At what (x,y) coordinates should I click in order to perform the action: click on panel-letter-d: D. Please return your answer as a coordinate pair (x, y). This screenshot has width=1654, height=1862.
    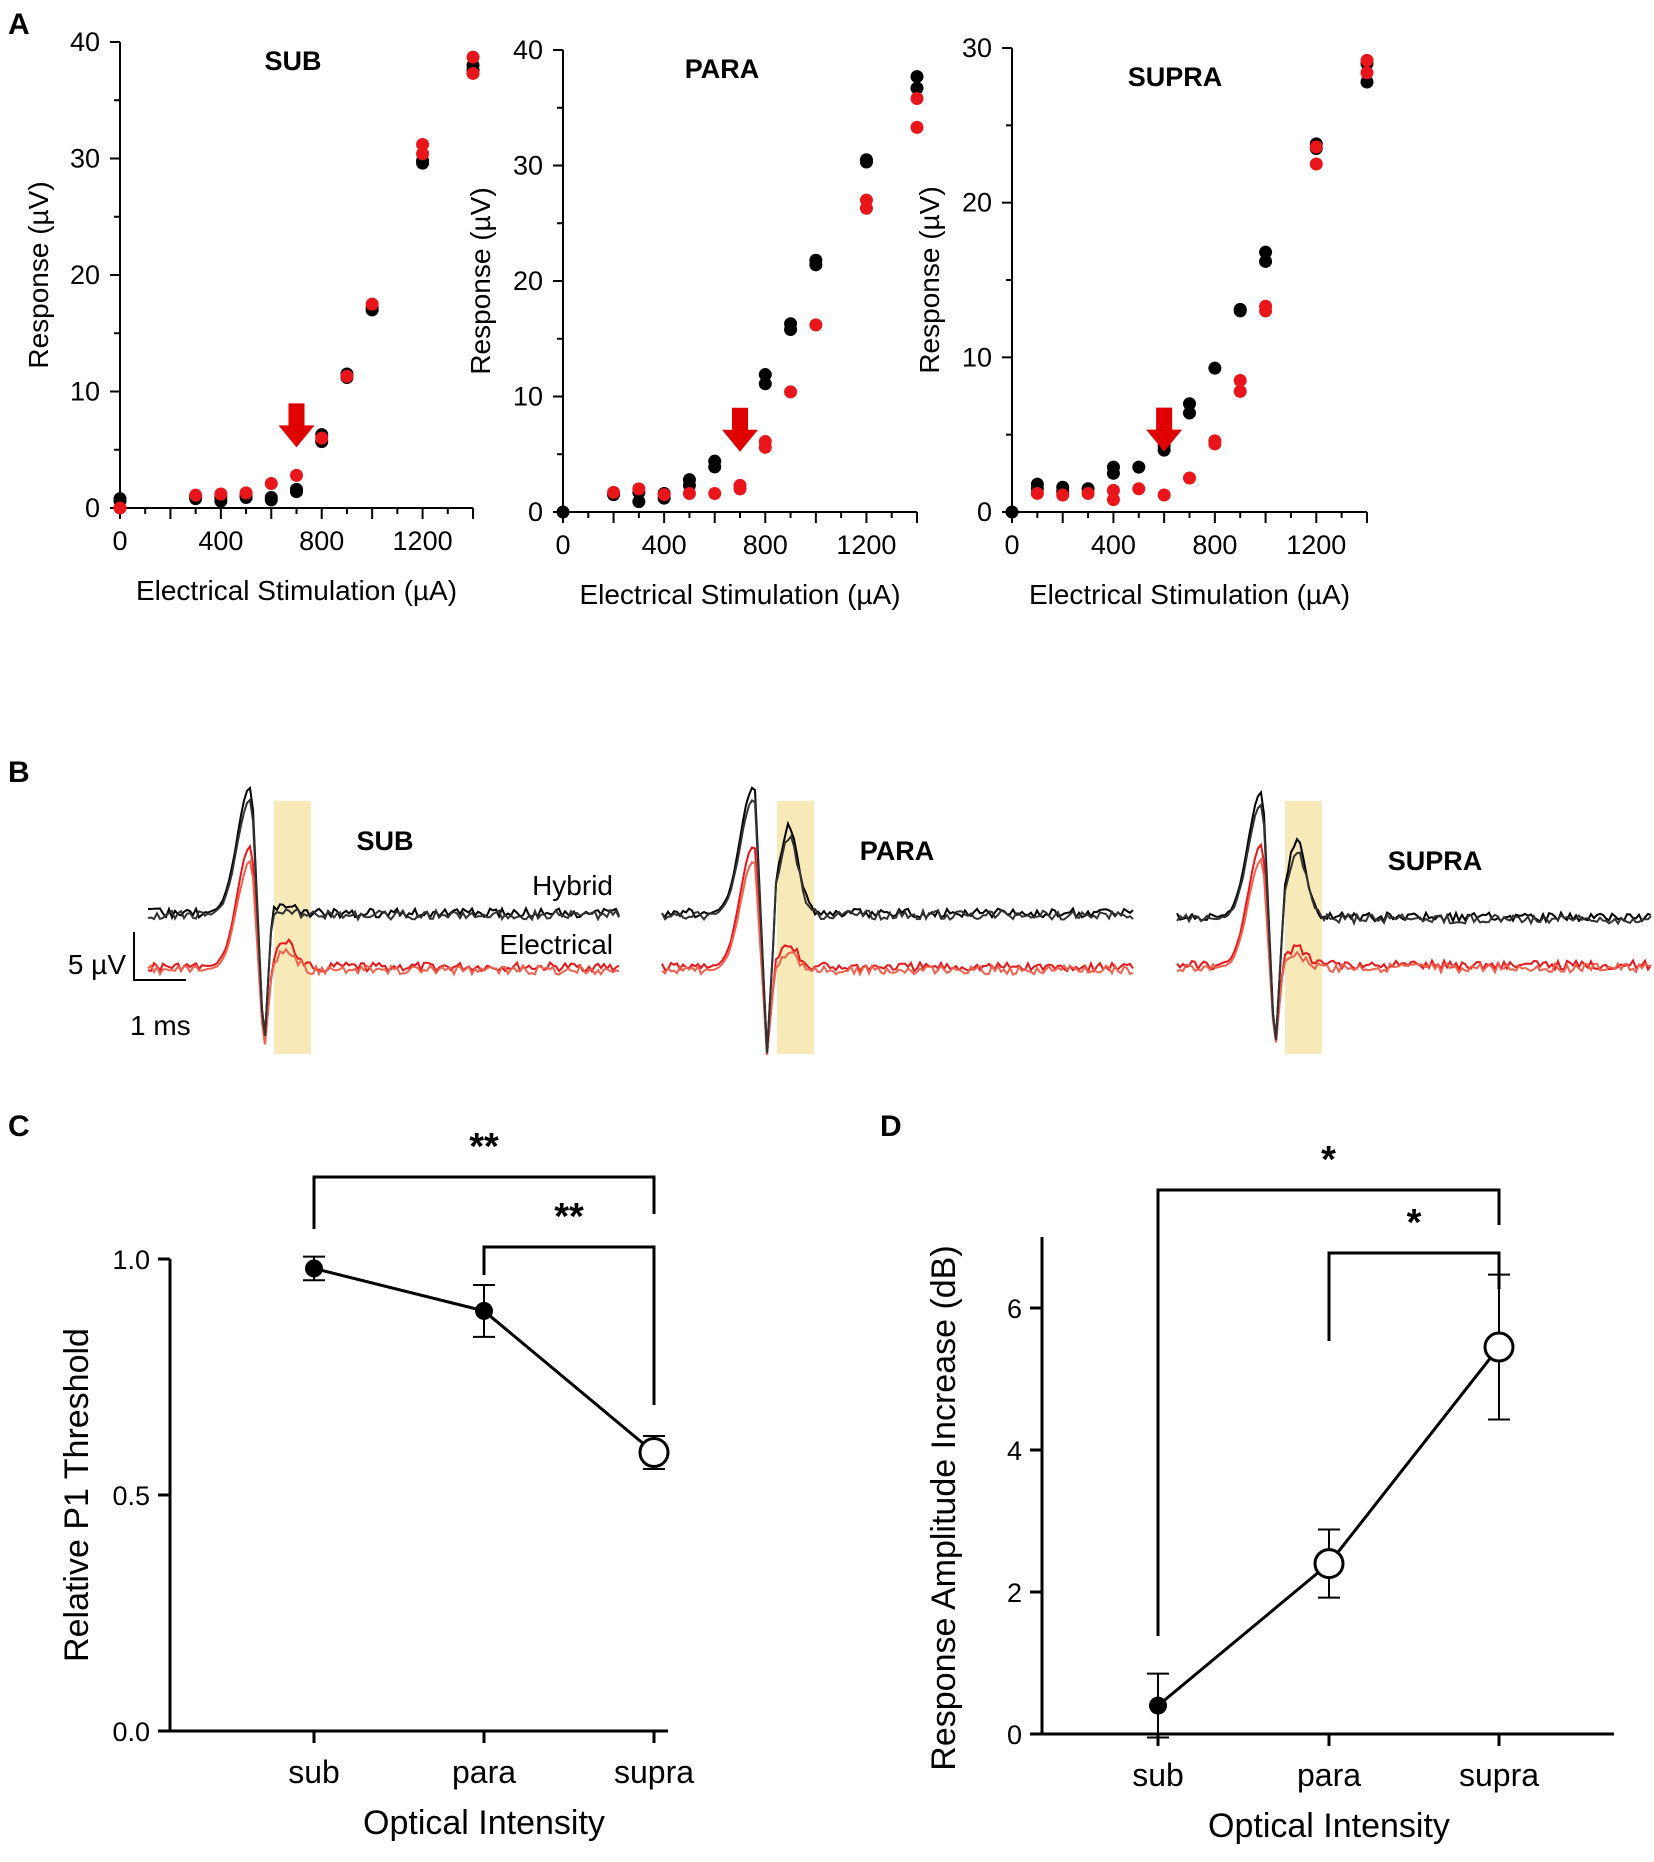
    Looking at the image, I should click on (891, 1126).